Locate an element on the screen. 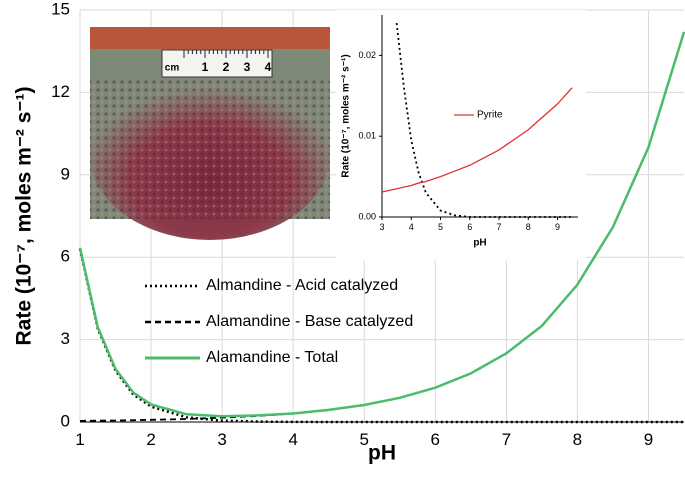 The height and width of the screenshot is (492, 685). ruler-label: 1 is located at coordinates (205, 67).